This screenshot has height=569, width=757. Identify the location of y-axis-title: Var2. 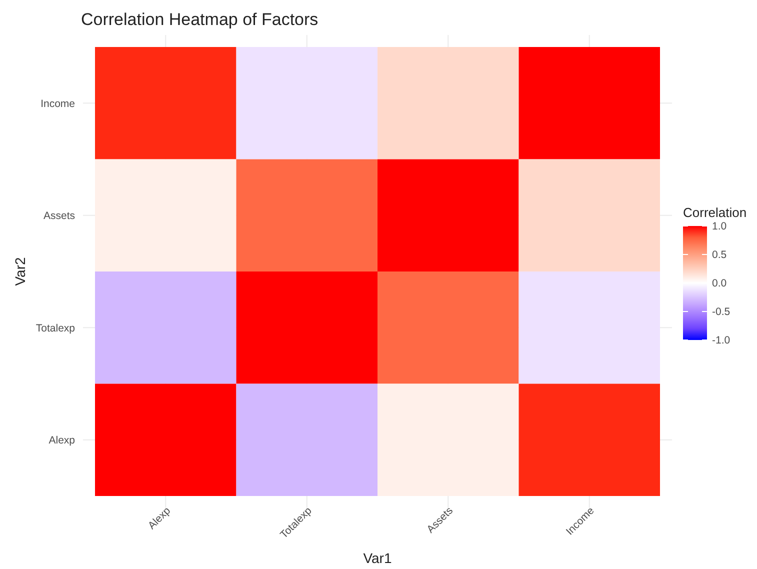
(20, 271).